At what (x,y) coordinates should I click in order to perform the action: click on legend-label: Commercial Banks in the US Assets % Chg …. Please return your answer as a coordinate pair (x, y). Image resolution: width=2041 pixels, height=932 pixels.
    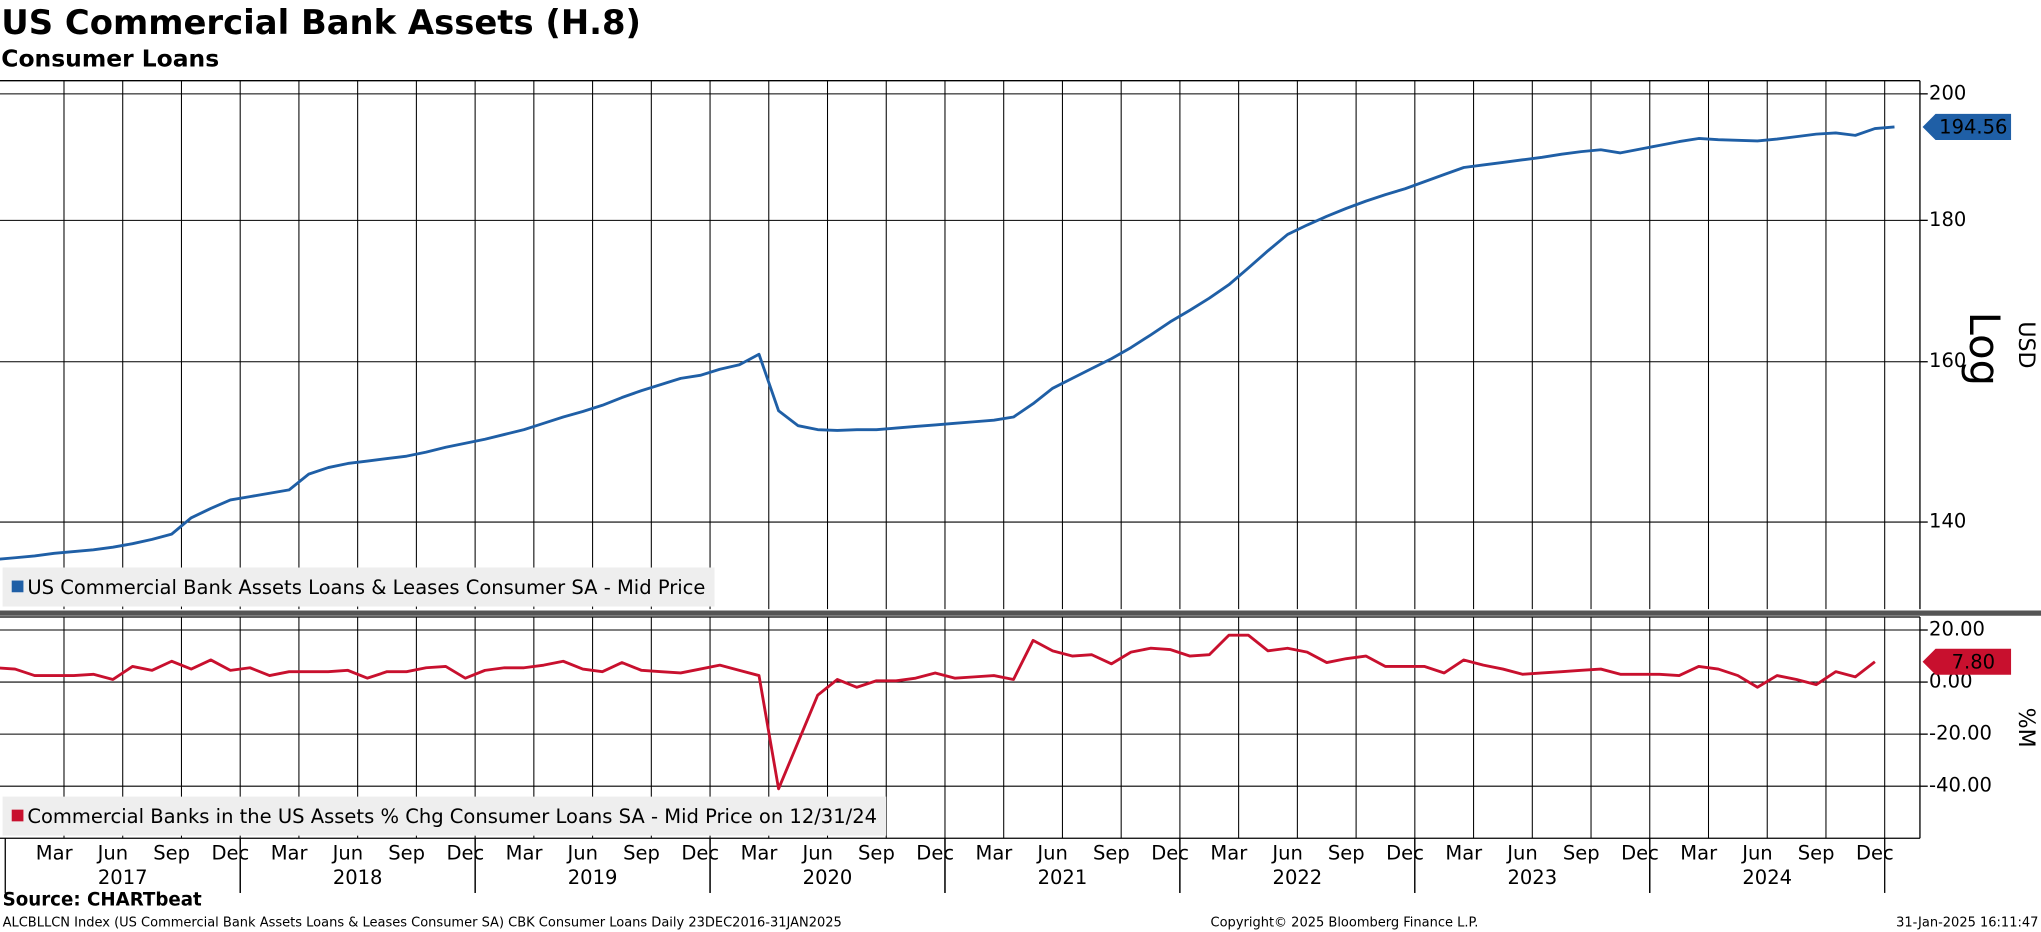
    Looking at the image, I should click on (452, 816).